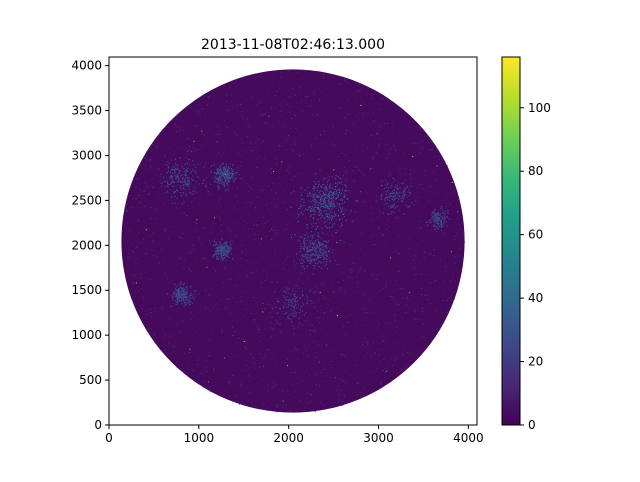 This screenshot has height=482, width=640. I want to click on colorbar-tick-label: 100, so click(539, 108).